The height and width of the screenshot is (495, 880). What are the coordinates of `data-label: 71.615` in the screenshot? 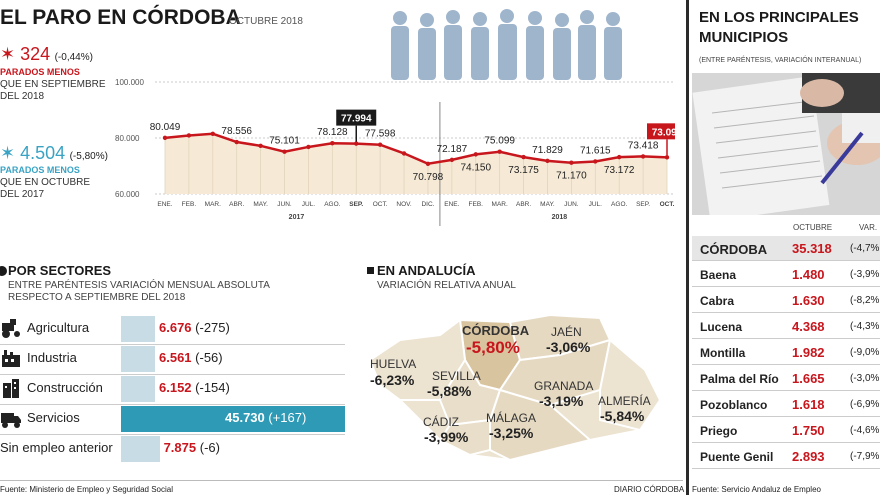 It's located at (595, 150).